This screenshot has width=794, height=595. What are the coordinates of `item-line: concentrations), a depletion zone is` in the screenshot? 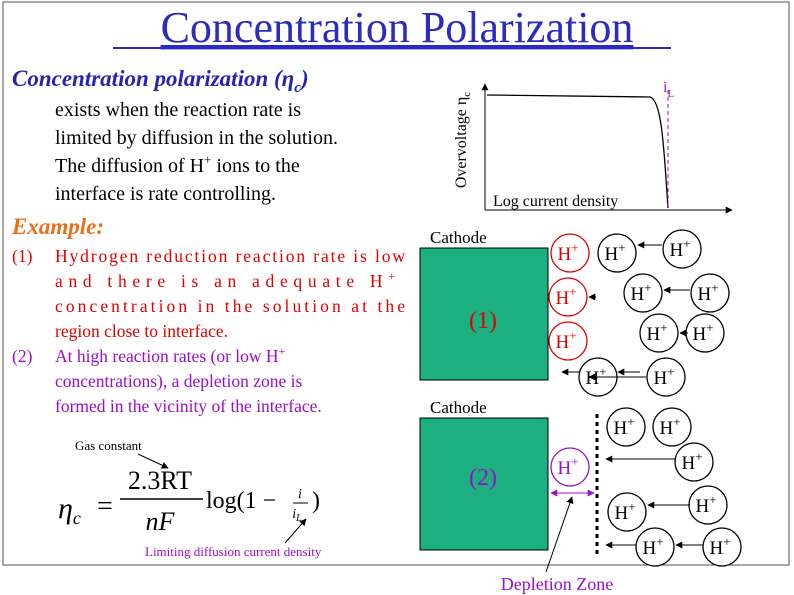 It's located at (179, 381).